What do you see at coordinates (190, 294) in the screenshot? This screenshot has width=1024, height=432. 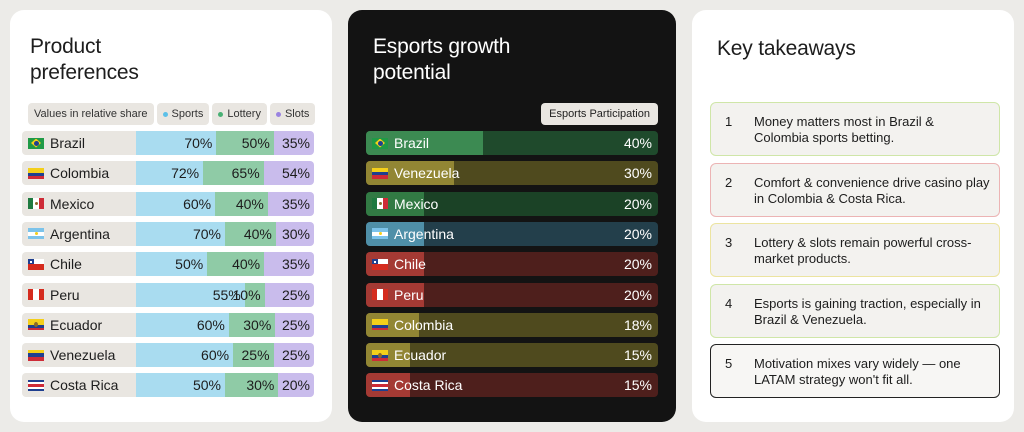 I see `sports-segment: 55%` at bounding box center [190, 294].